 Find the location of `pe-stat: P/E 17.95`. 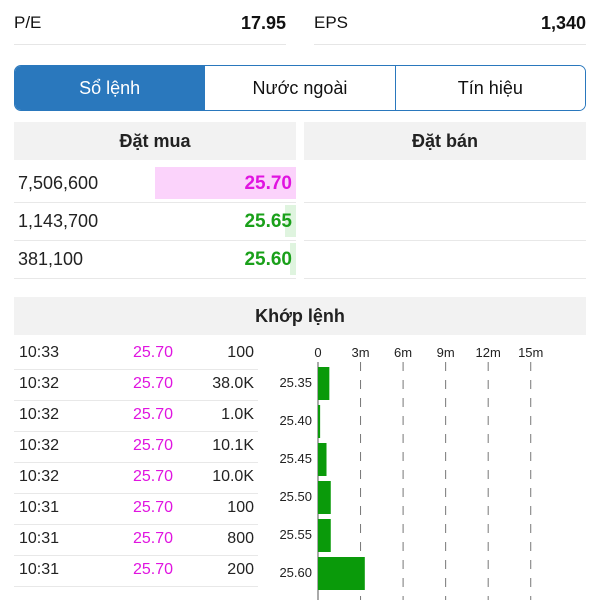

pe-stat: P/E 17.95 is located at coordinates (150, 22).